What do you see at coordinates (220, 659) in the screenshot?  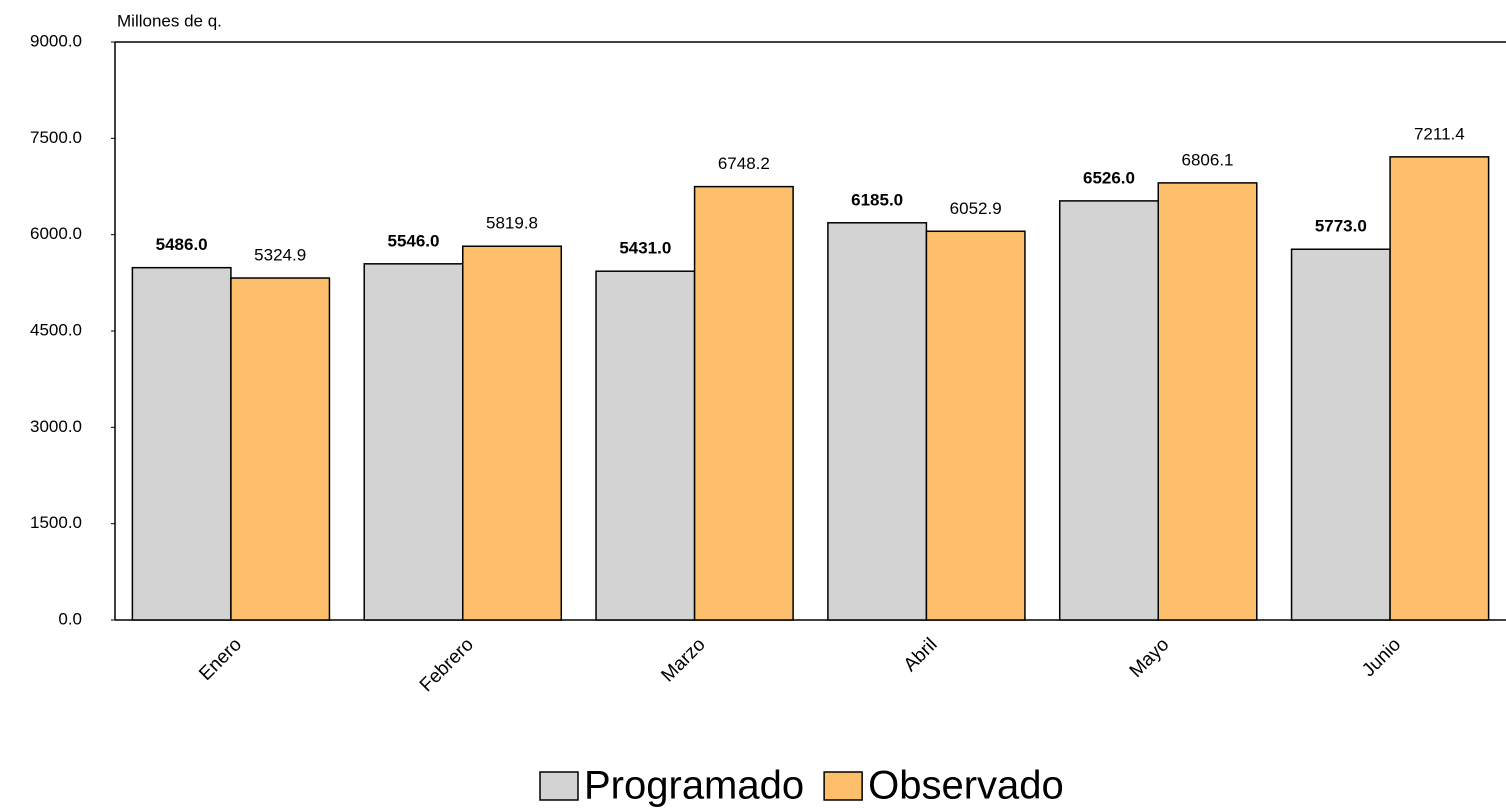 I see `x-tick-label: Enero` at bounding box center [220, 659].